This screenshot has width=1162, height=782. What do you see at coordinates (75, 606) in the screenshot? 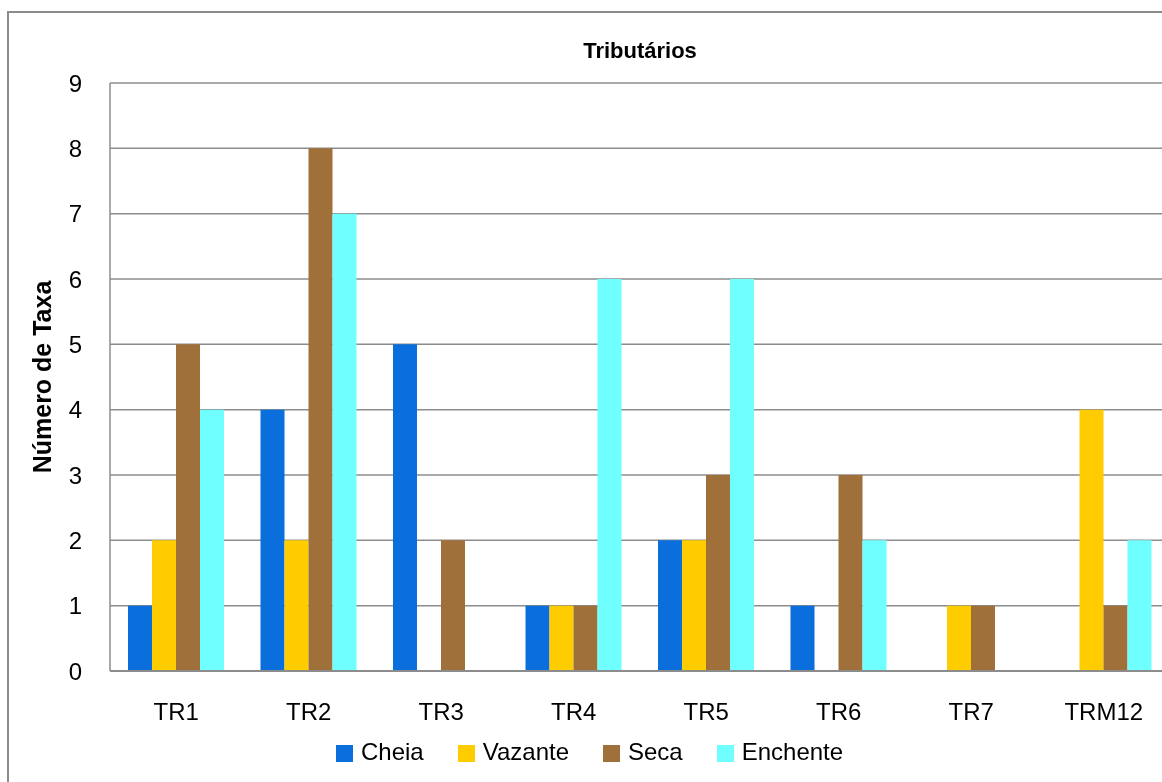
I see `y-tick-label: 1` at bounding box center [75, 606].